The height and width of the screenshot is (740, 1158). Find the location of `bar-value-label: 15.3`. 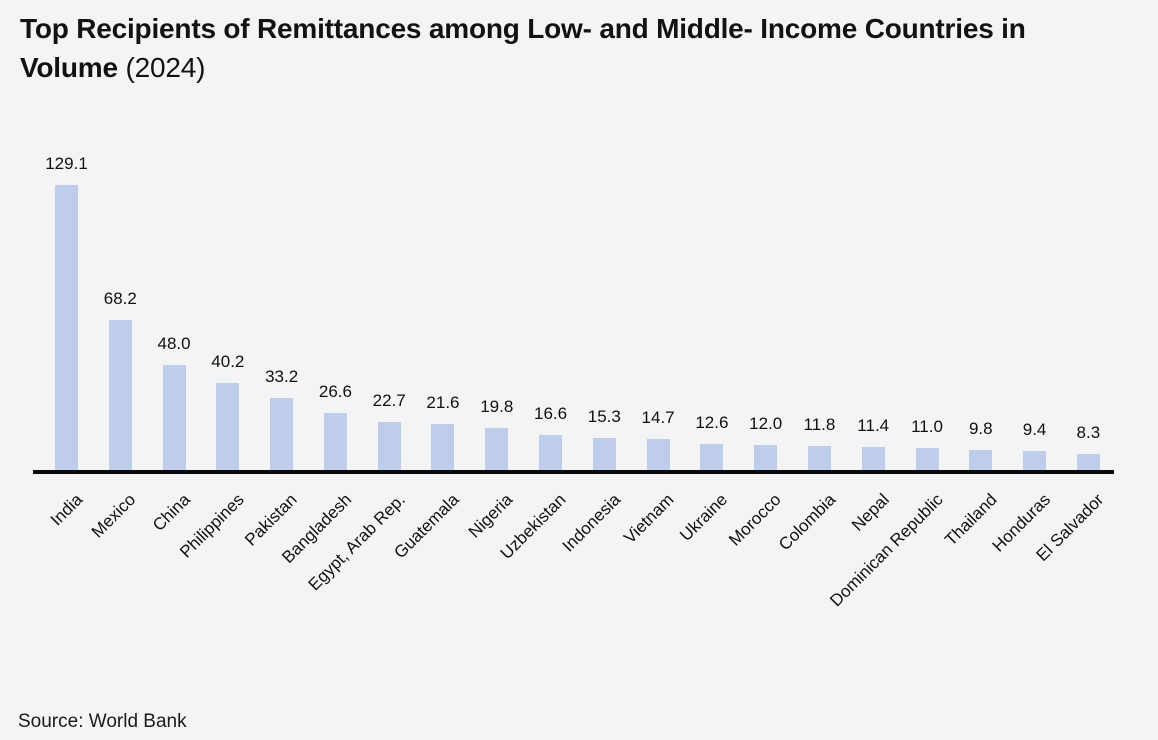

bar-value-label: 15.3 is located at coordinates (604, 416).